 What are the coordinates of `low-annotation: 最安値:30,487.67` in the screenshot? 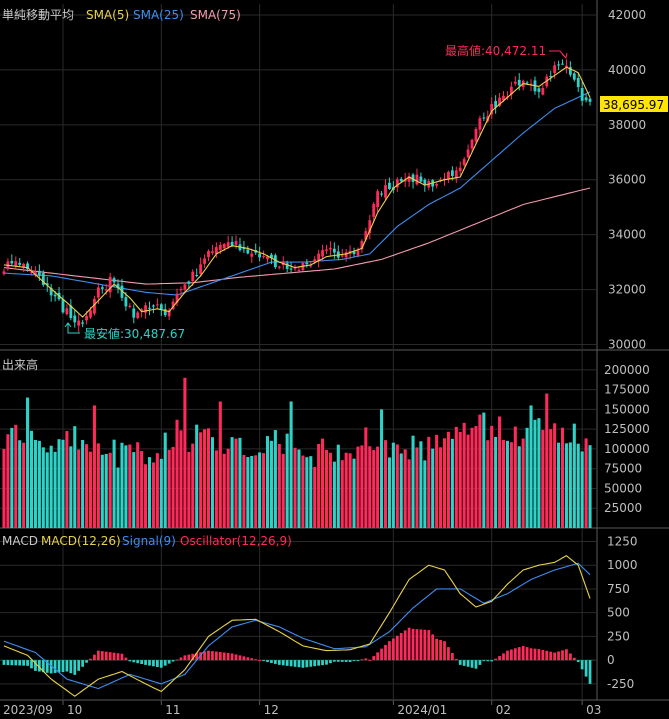 It's located at (124, 331).